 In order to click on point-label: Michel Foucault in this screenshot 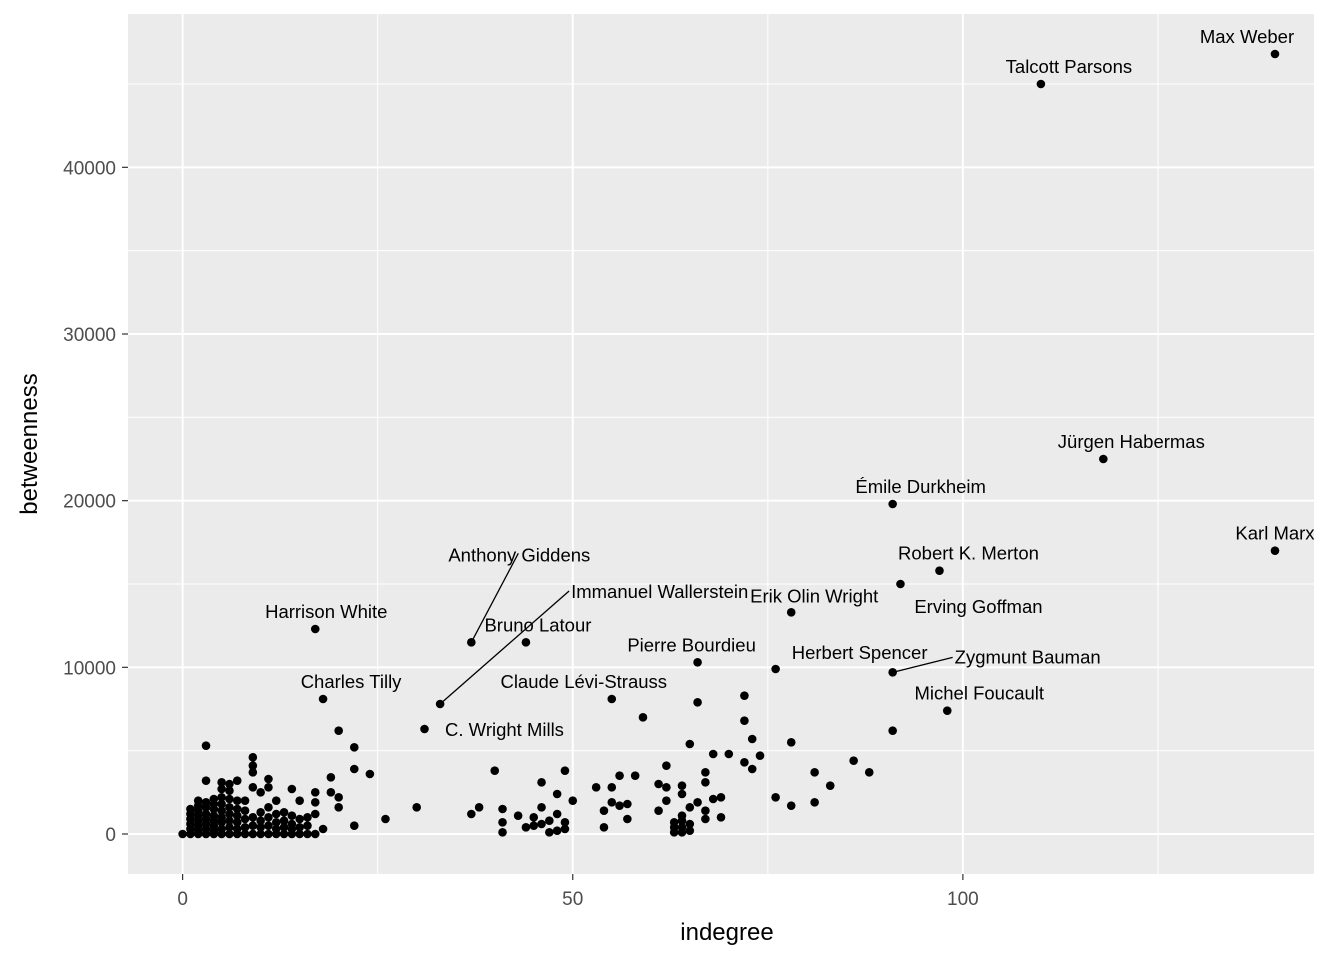, I will do `click(979, 693)`.